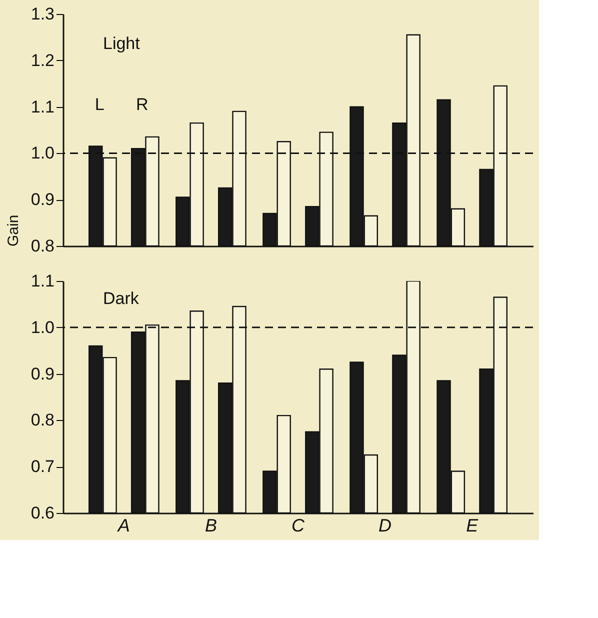 The width and height of the screenshot is (598, 618). What do you see at coordinates (123, 526) in the screenshot?
I see `x-tick-label: A` at bounding box center [123, 526].